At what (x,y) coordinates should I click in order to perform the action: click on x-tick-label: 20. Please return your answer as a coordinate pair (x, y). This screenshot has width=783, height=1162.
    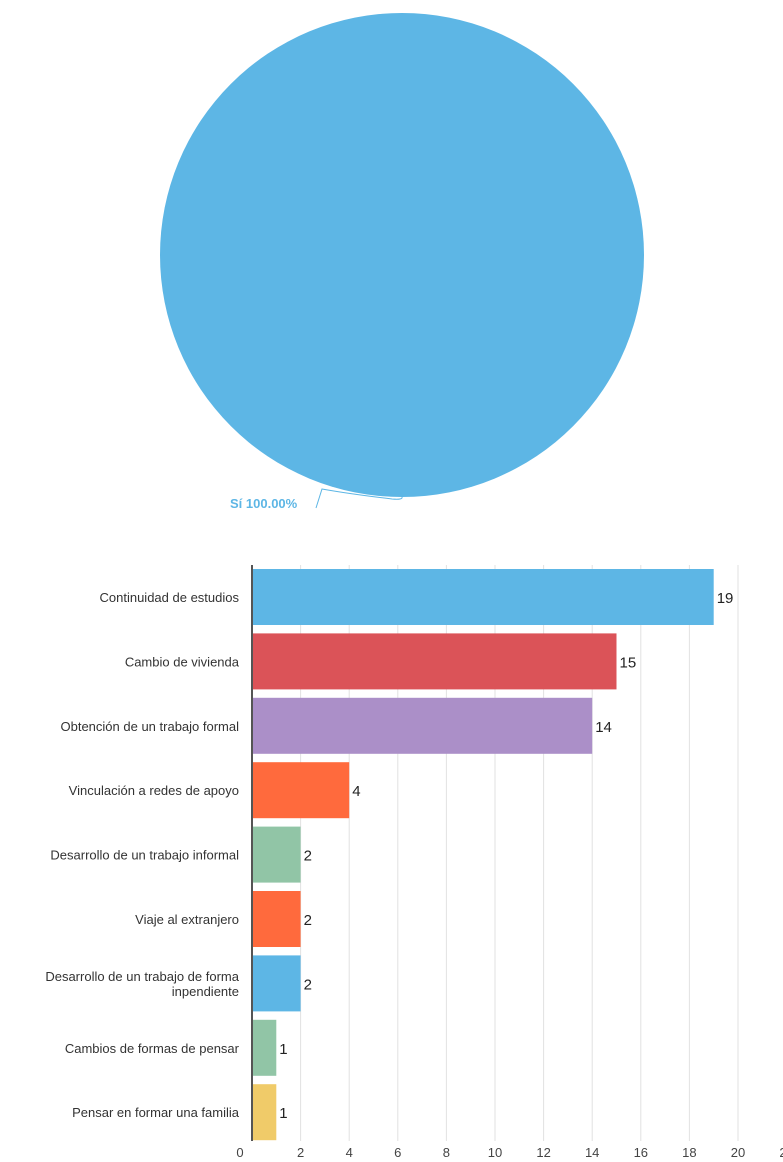
    Looking at the image, I should click on (738, 1152).